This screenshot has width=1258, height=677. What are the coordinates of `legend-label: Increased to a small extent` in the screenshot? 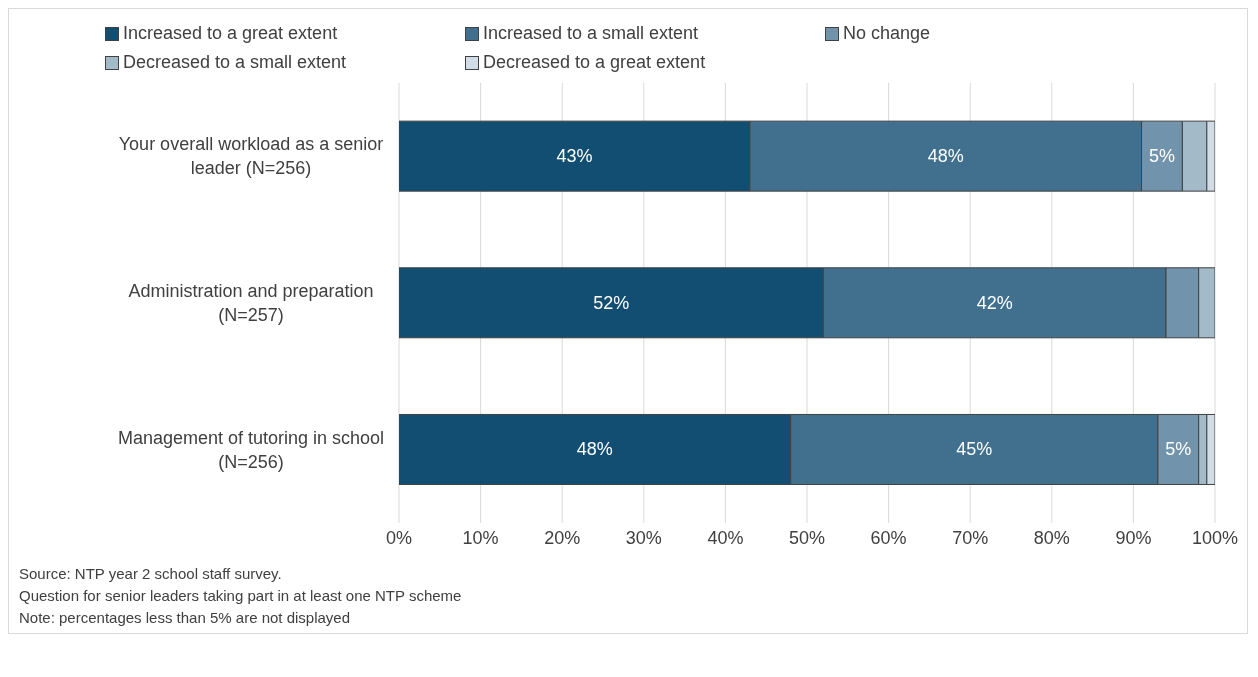 It's located at (591, 33).